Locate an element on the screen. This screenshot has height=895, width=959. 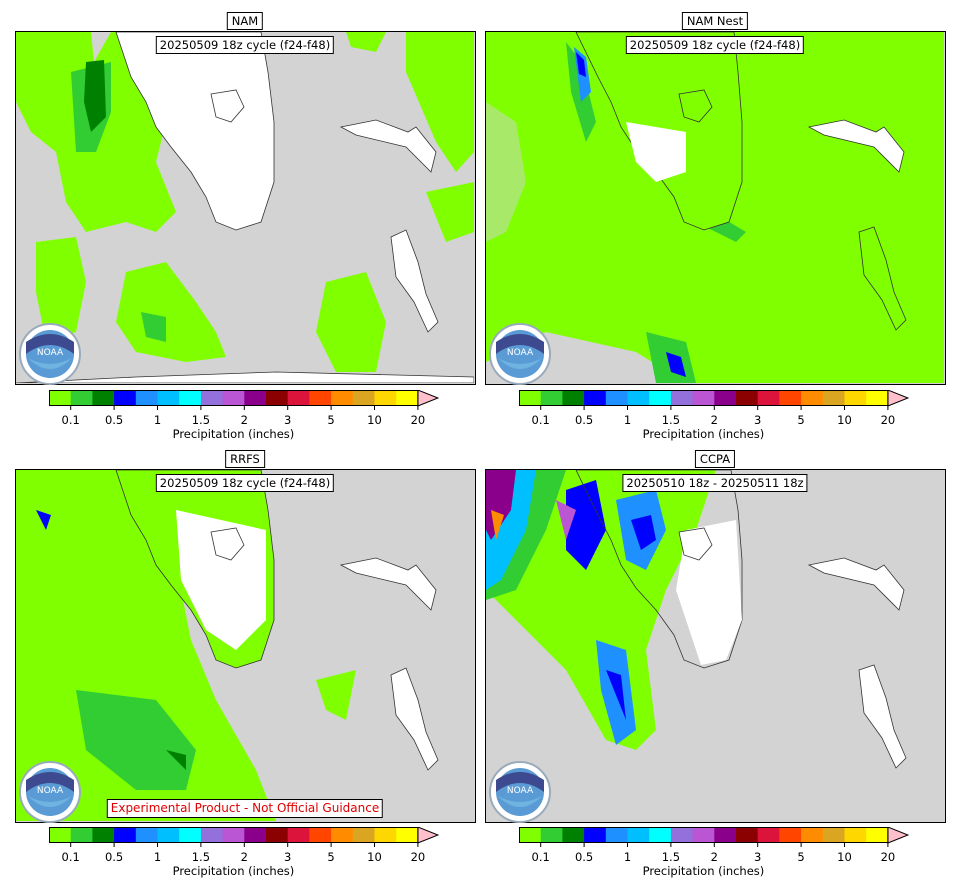
panel-title-nam: NAM is located at coordinates (245, 21).